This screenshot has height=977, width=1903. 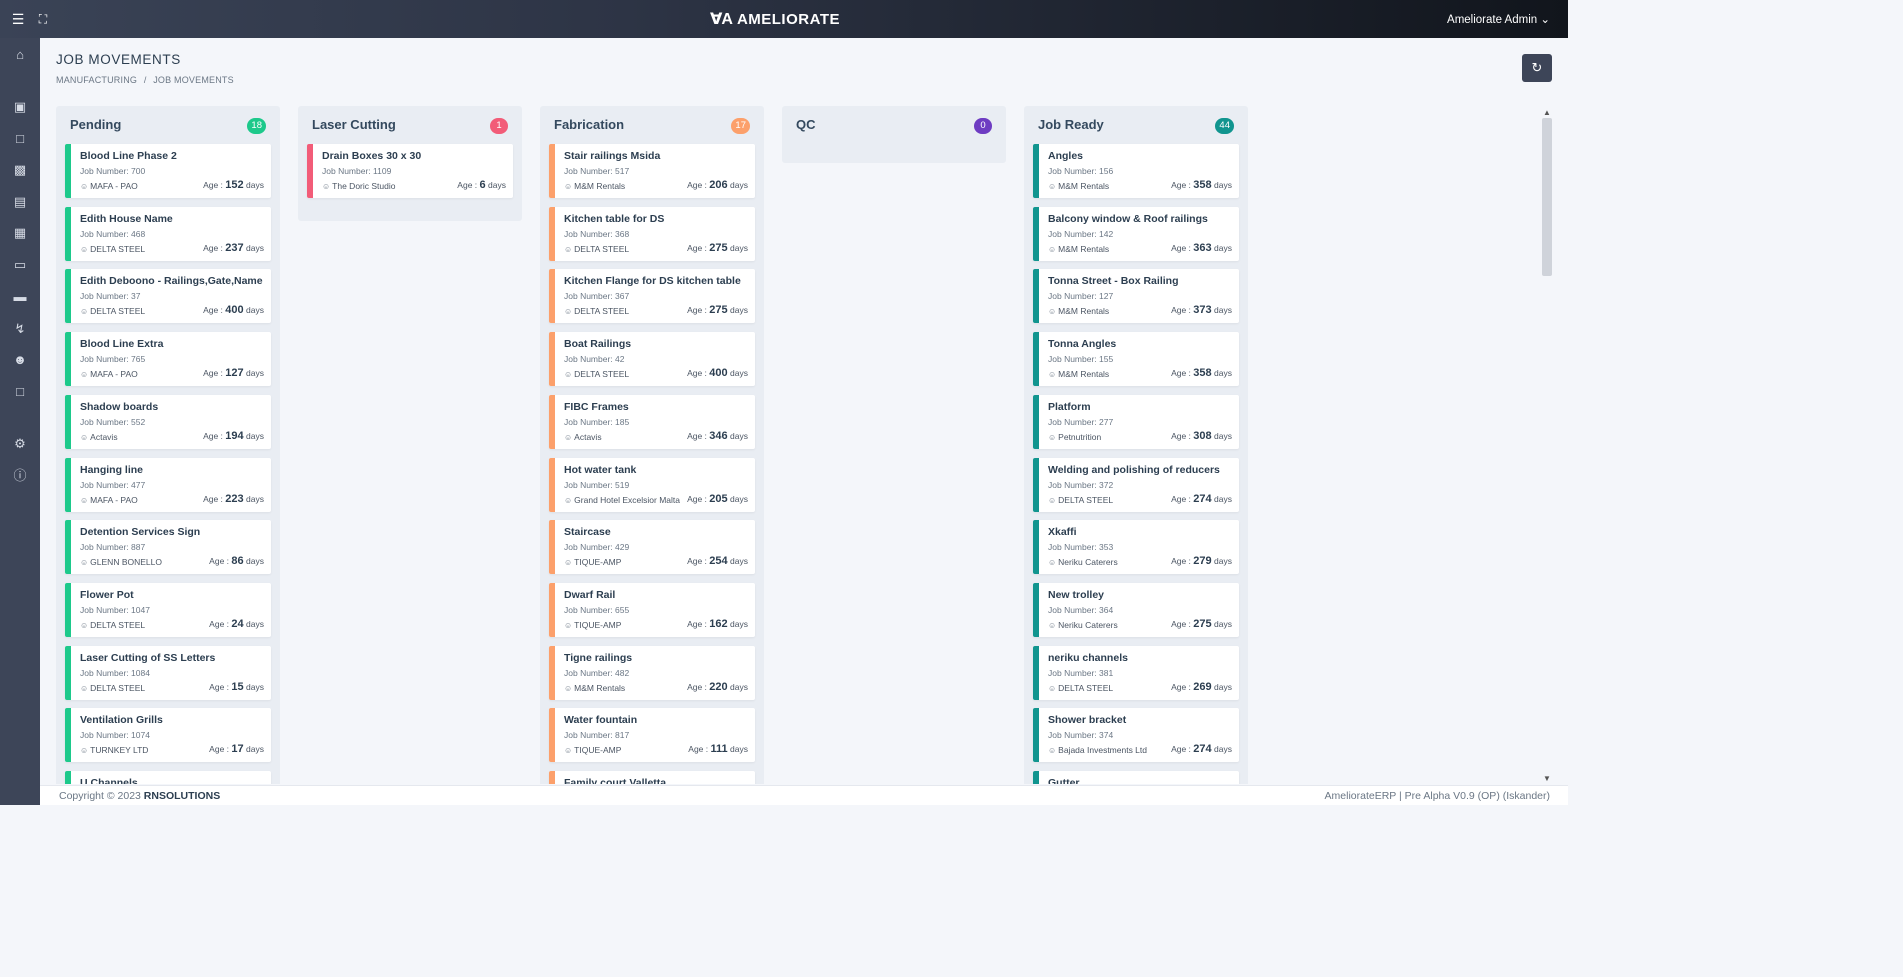 What do you see at coordinates (1547, 197) in the screenshot?
I see `scrollbar-thumb` at bounding box center [1547, 197].